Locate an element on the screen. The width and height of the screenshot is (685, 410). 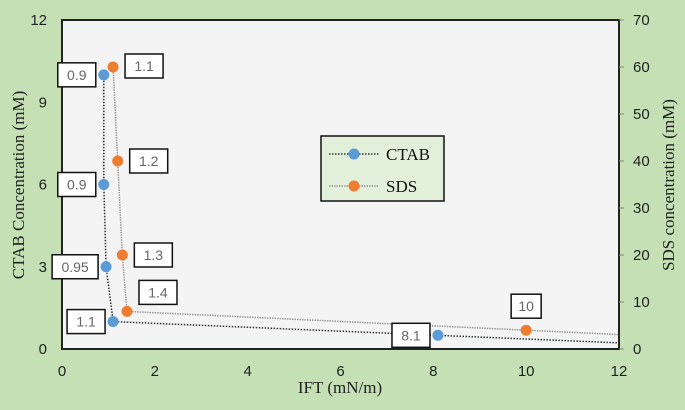
ctab-data-label: 0.95 is located at coordinates (75, 267).